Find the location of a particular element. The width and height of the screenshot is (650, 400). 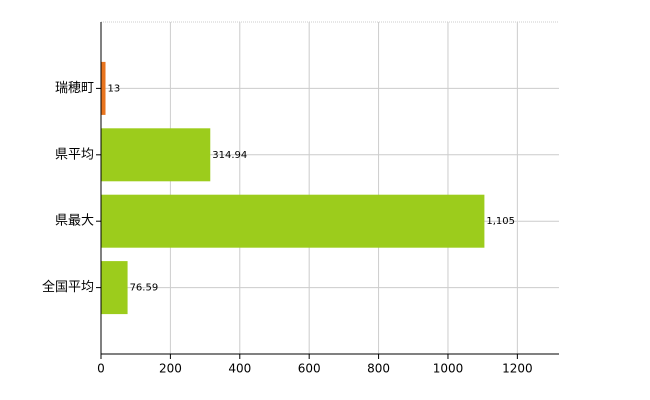

y-tick-label: 全国平均 is located at coordinates (68, 287).